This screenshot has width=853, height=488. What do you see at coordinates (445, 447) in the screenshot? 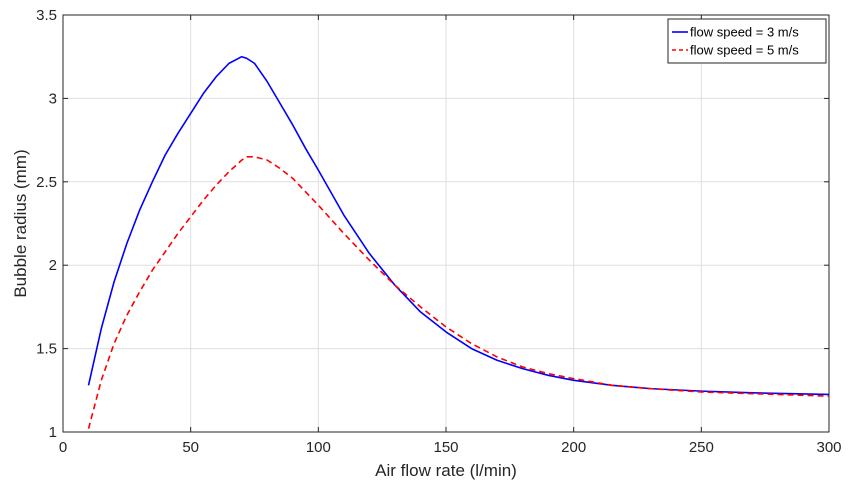
I see `x-tick-label: 150` at bounding box center [445, 447].